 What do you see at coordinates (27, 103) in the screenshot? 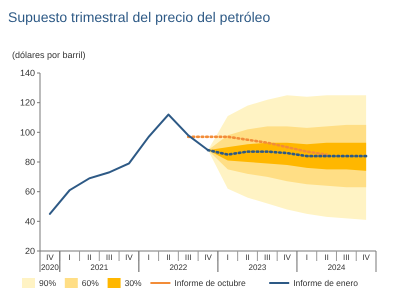
I see `y-tick-label: 120` at bounding box center [27, 103].